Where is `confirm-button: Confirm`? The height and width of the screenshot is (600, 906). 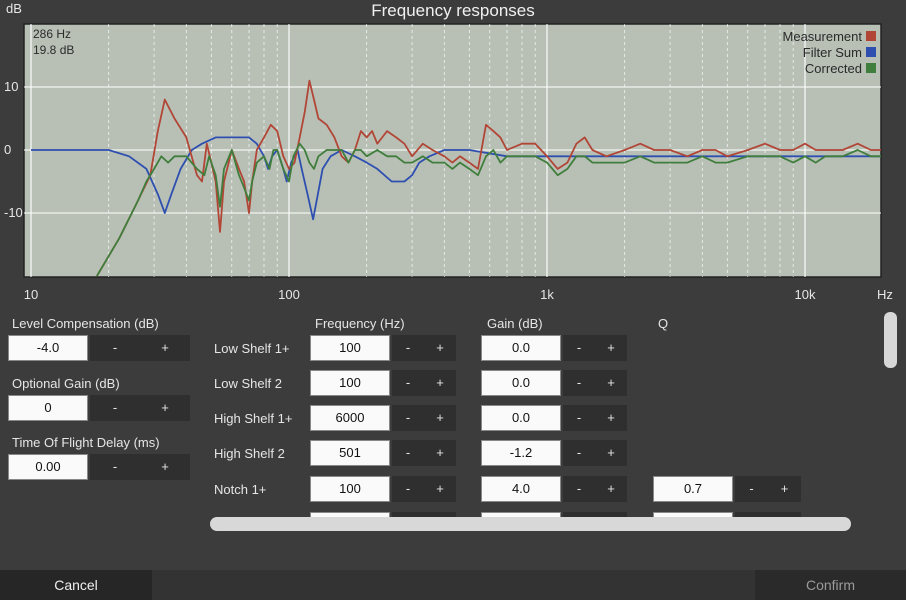 confirm-button: Confirm is located at coordinates (830, 585).